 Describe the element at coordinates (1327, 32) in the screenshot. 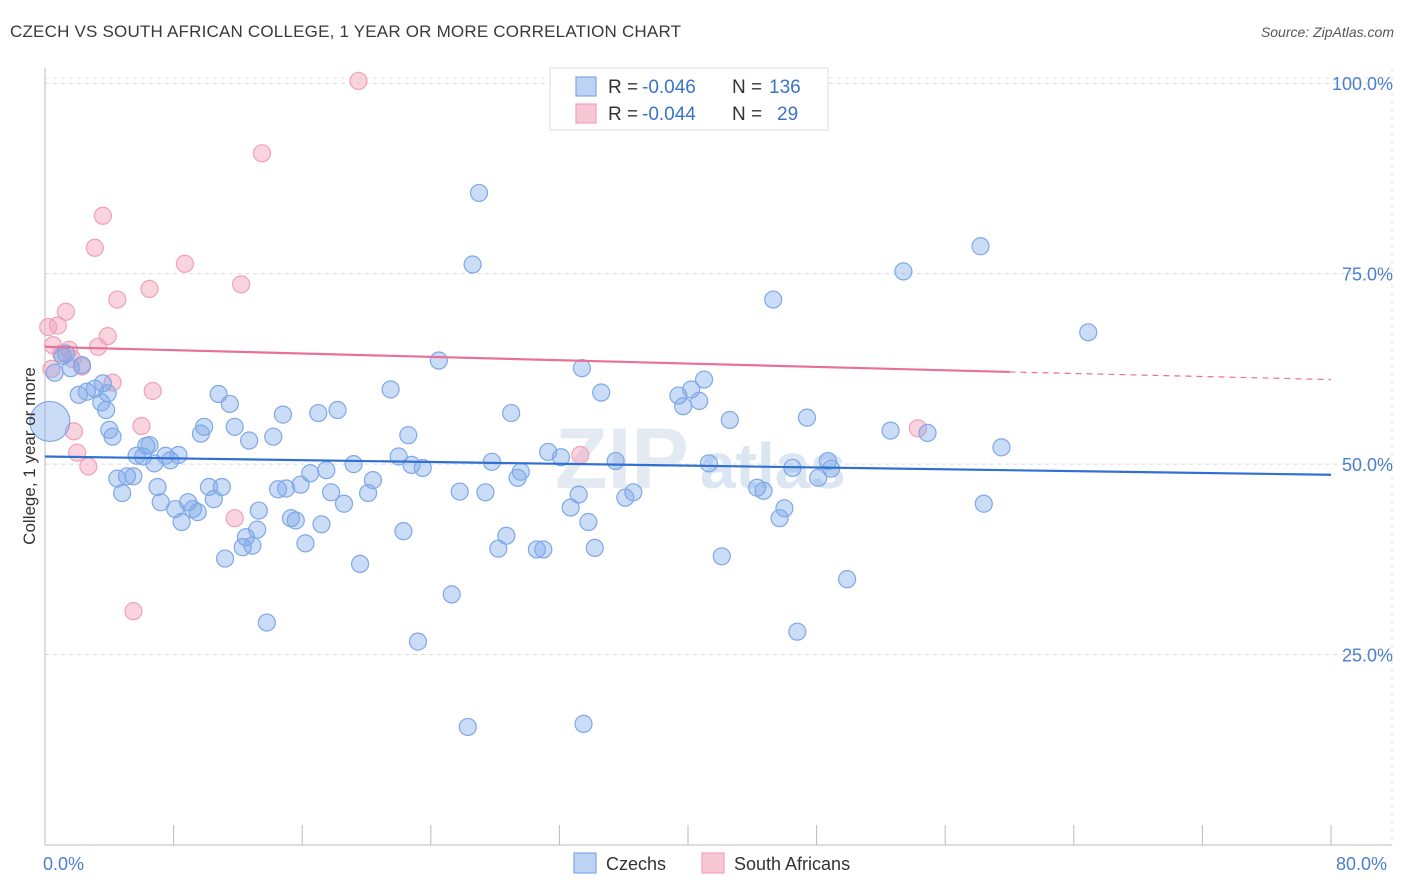

I see `source-label: Source: ZipAtlas.com` at that location.